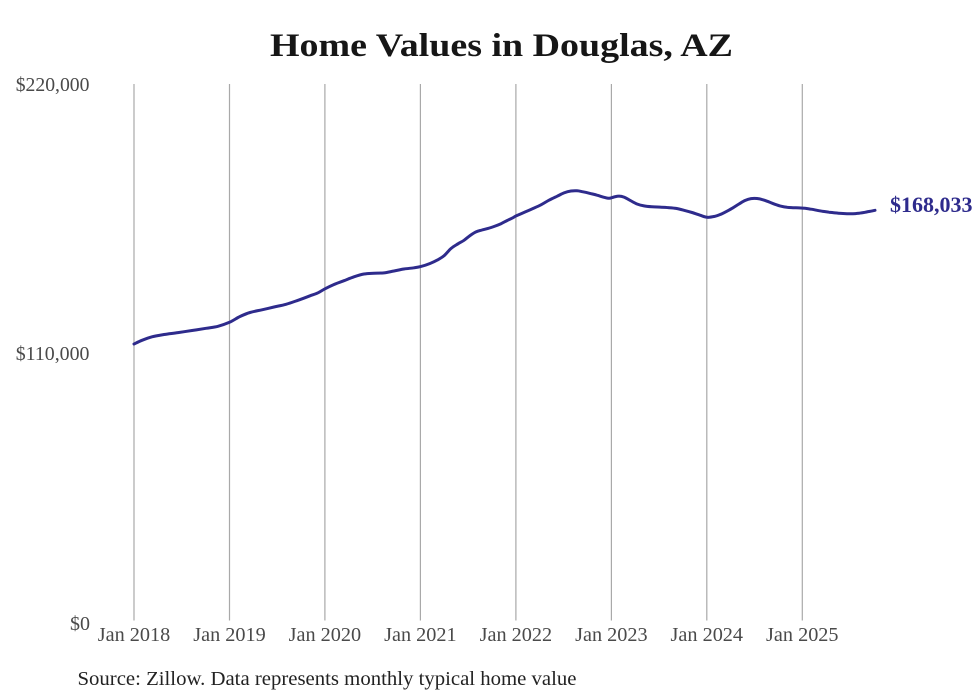  Describe the element at coordinates (229, 635) in the screenshot. I see `svg-text: Jan 2019` at that location.